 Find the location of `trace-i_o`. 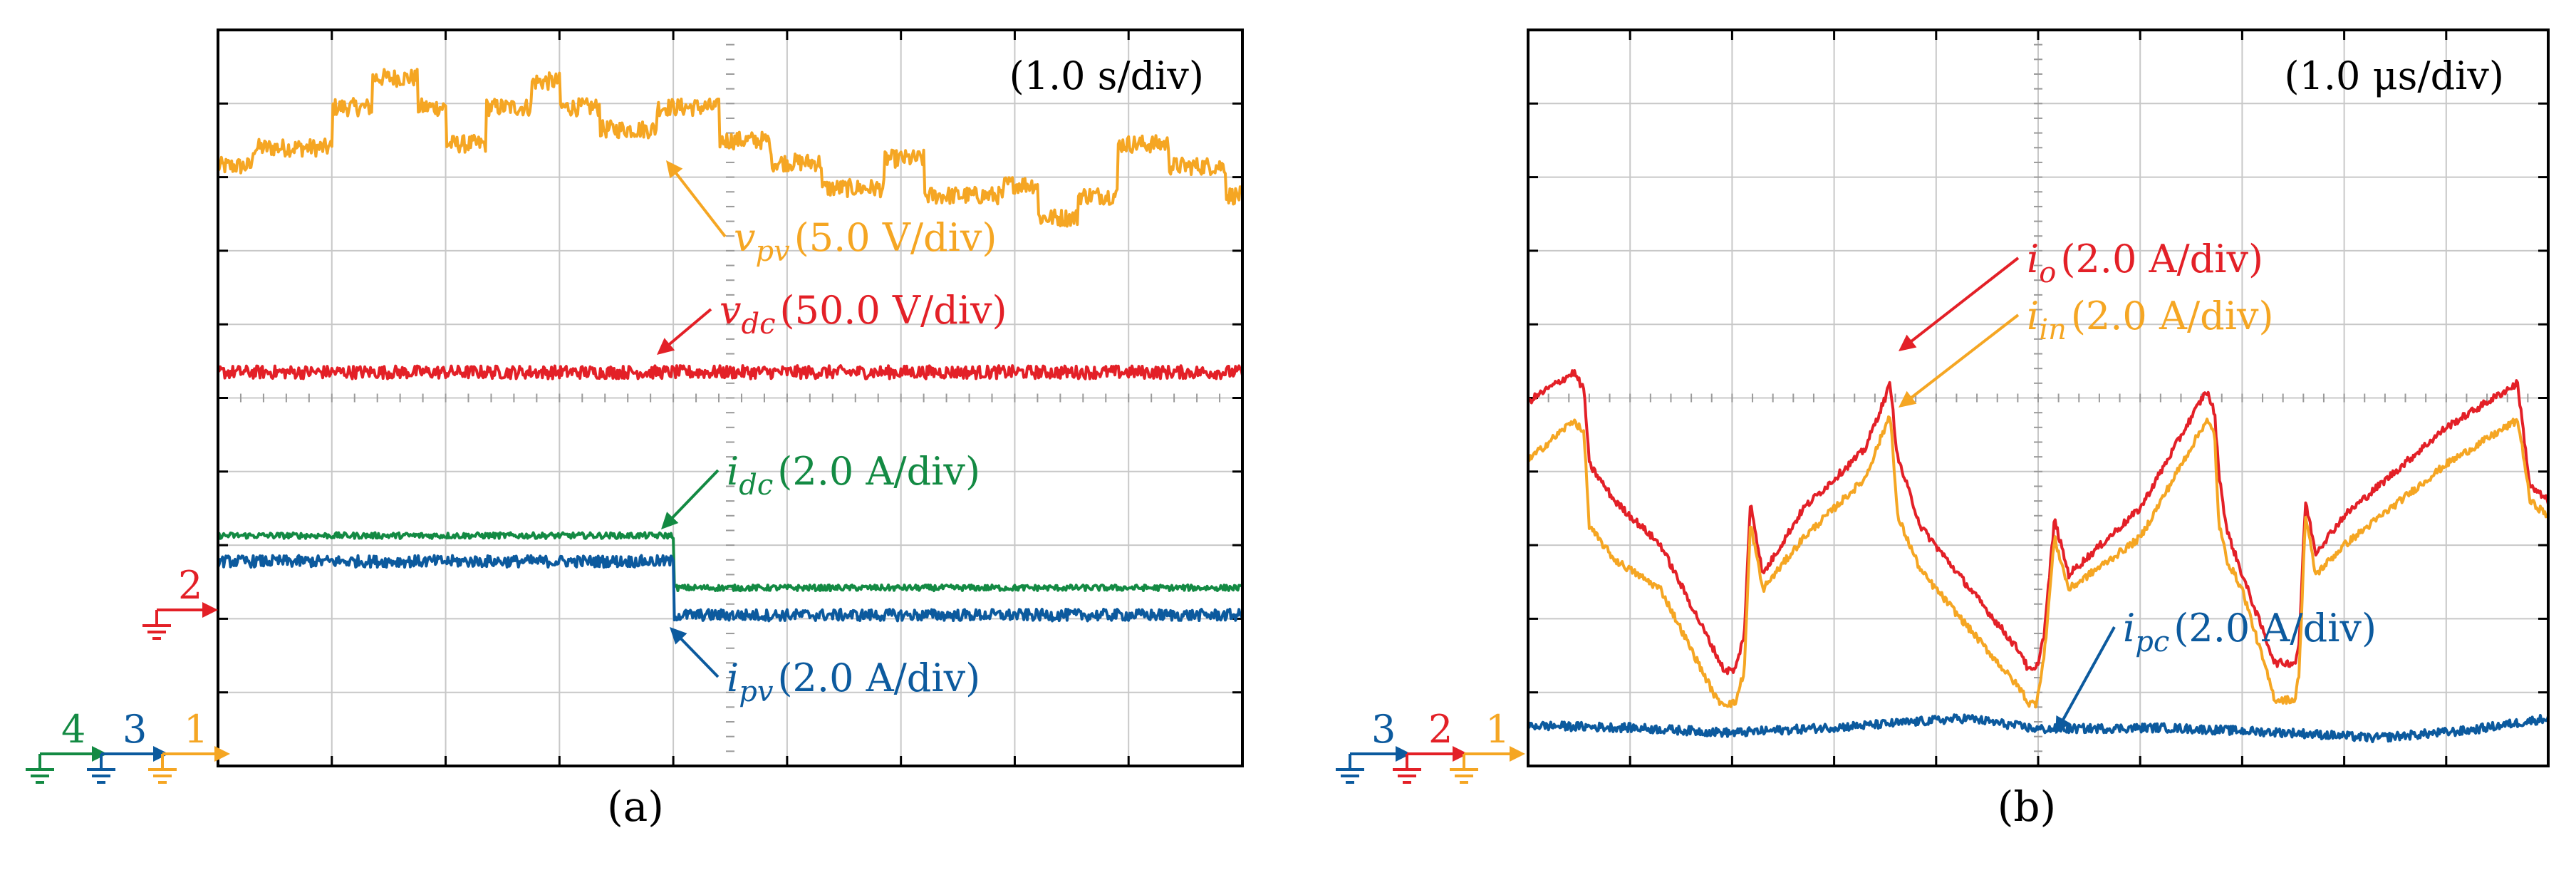

trace-i_o is located at coordinates (2038, 522).